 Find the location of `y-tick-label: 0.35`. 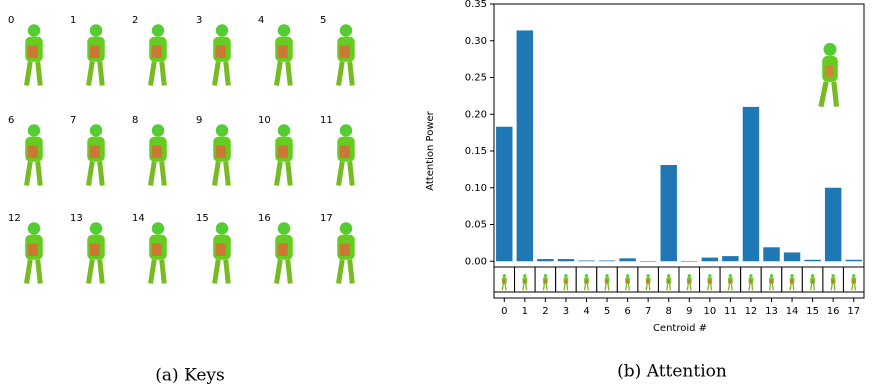

y-tick-label: 0.35 is located at coordinates (476, 5).